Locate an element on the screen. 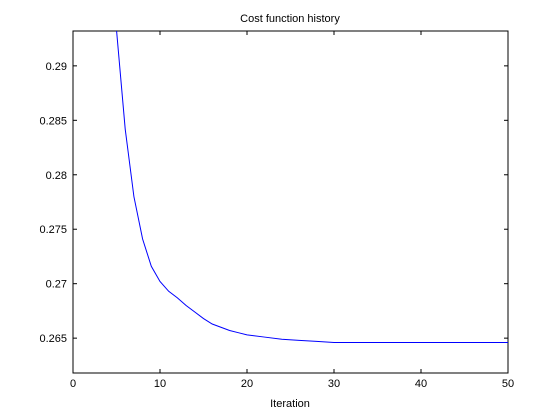 This screenshot has width=560, height=420. y-tick-label: 0.265 is located at coordinates (53, 339).